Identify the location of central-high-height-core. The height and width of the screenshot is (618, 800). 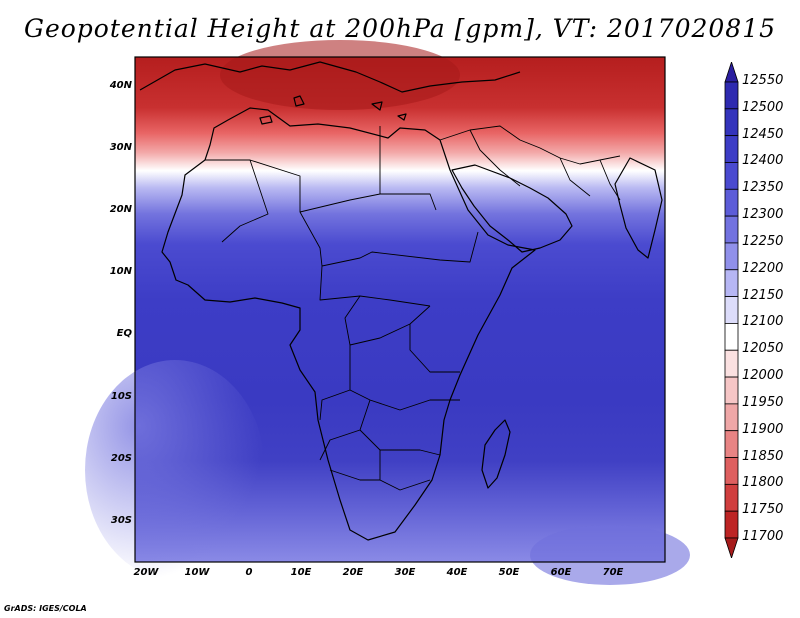
(340, 75).